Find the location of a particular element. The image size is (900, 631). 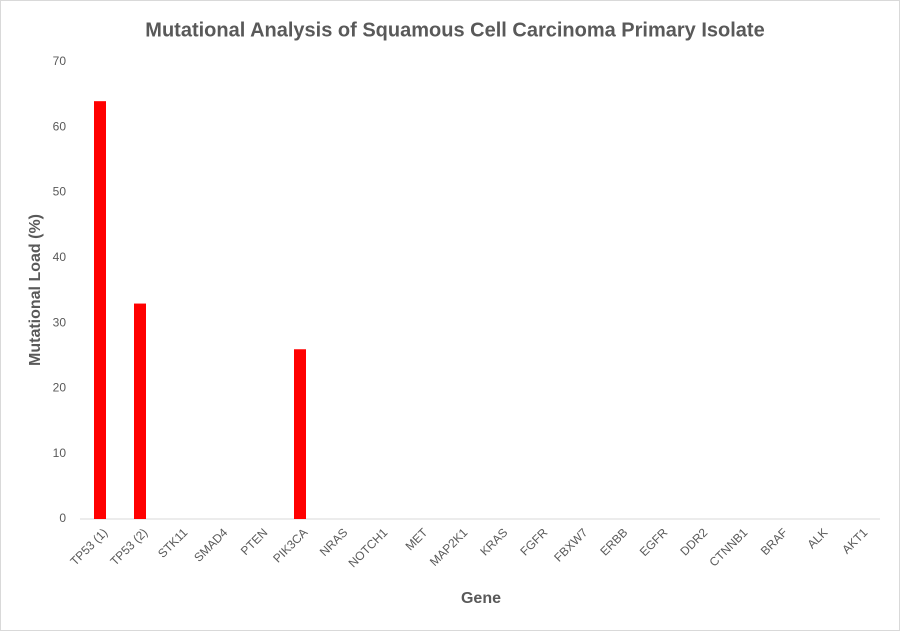

y-tick-label: 70 is located at coordinates (60, 61).